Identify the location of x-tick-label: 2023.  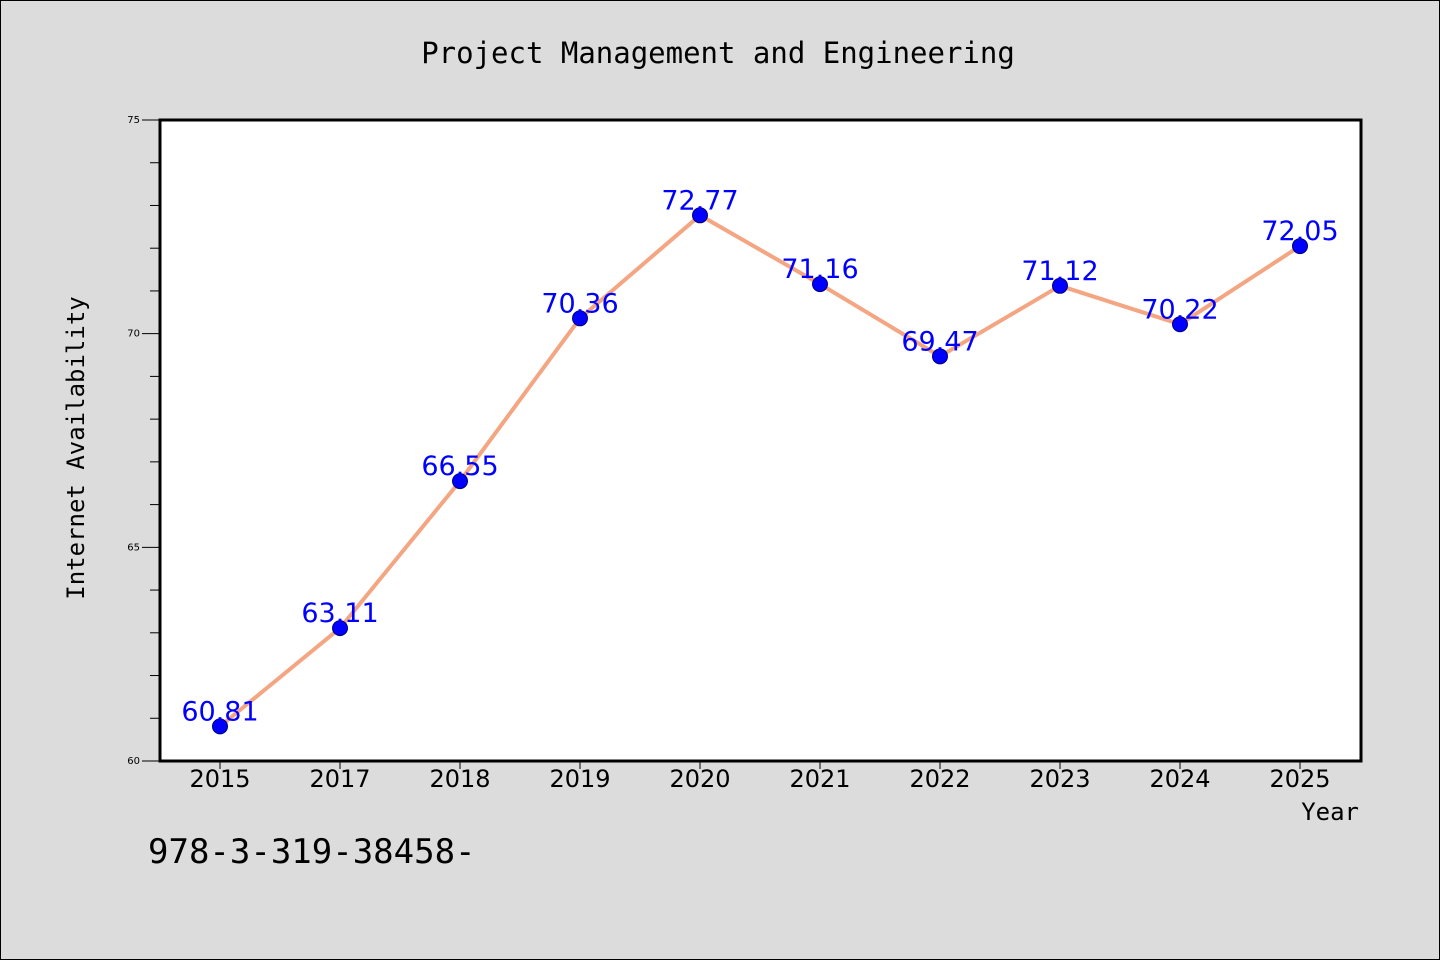
(1059, 779).